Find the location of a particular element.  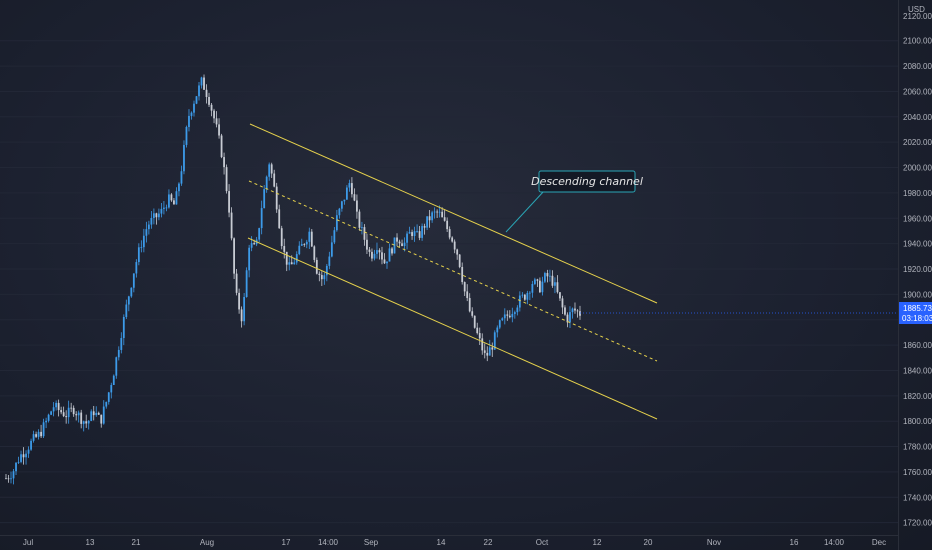

price-tick-label: 2000.00 is located at coordinates (917, 168).